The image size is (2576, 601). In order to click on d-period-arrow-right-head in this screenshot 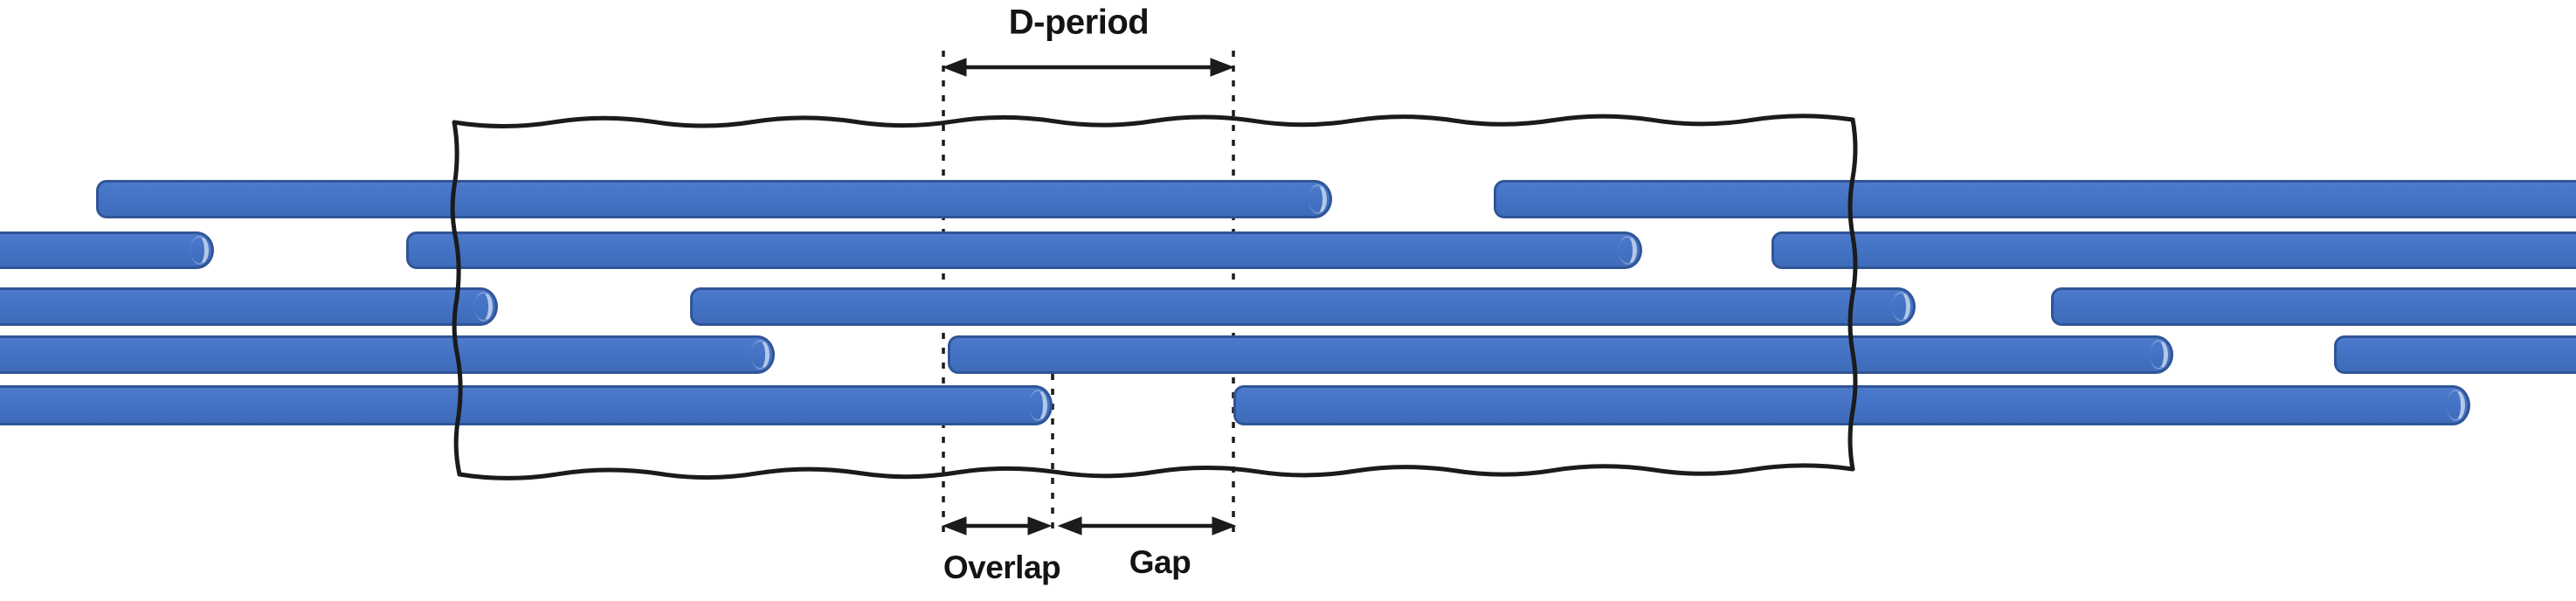, I will do `click(1222, 68)`.